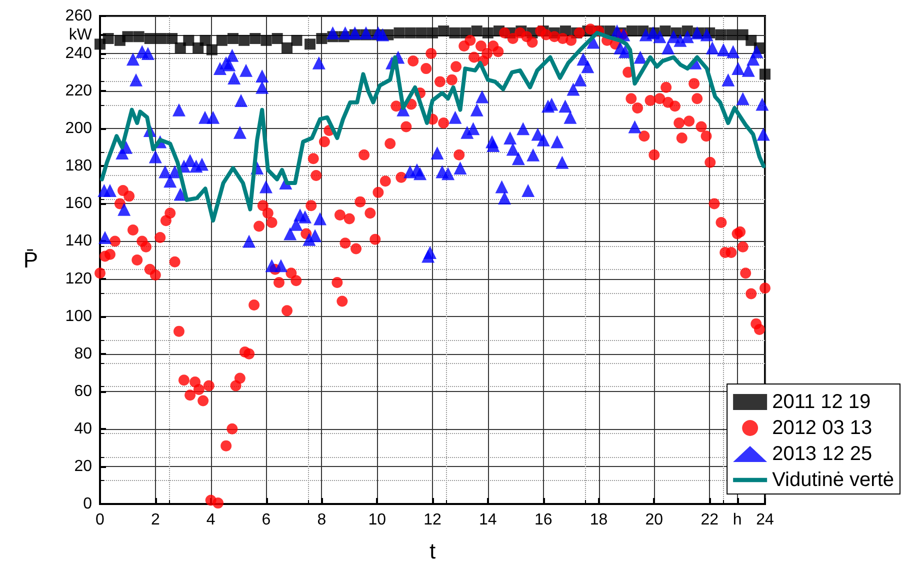 Image resolution: width=902 pixels, height=576 pixels. Describe the element at coordinates (266, 520) in the screenshot. I see `x-tick-label: 6` at that location.